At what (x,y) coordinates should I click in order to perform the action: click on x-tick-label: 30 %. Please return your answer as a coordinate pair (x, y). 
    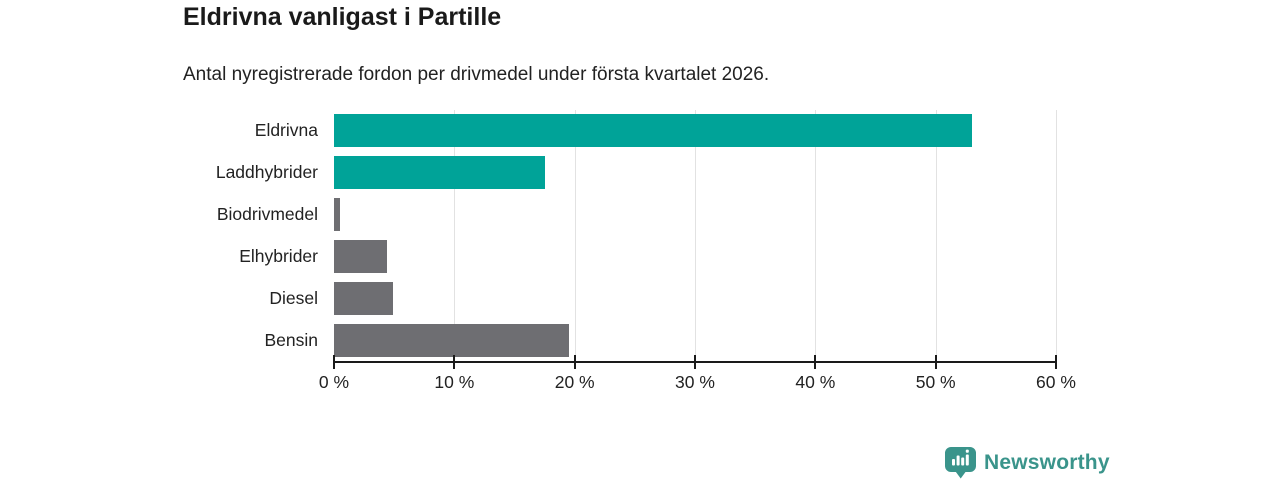
    Looking at the image, I should click on (695, 382).